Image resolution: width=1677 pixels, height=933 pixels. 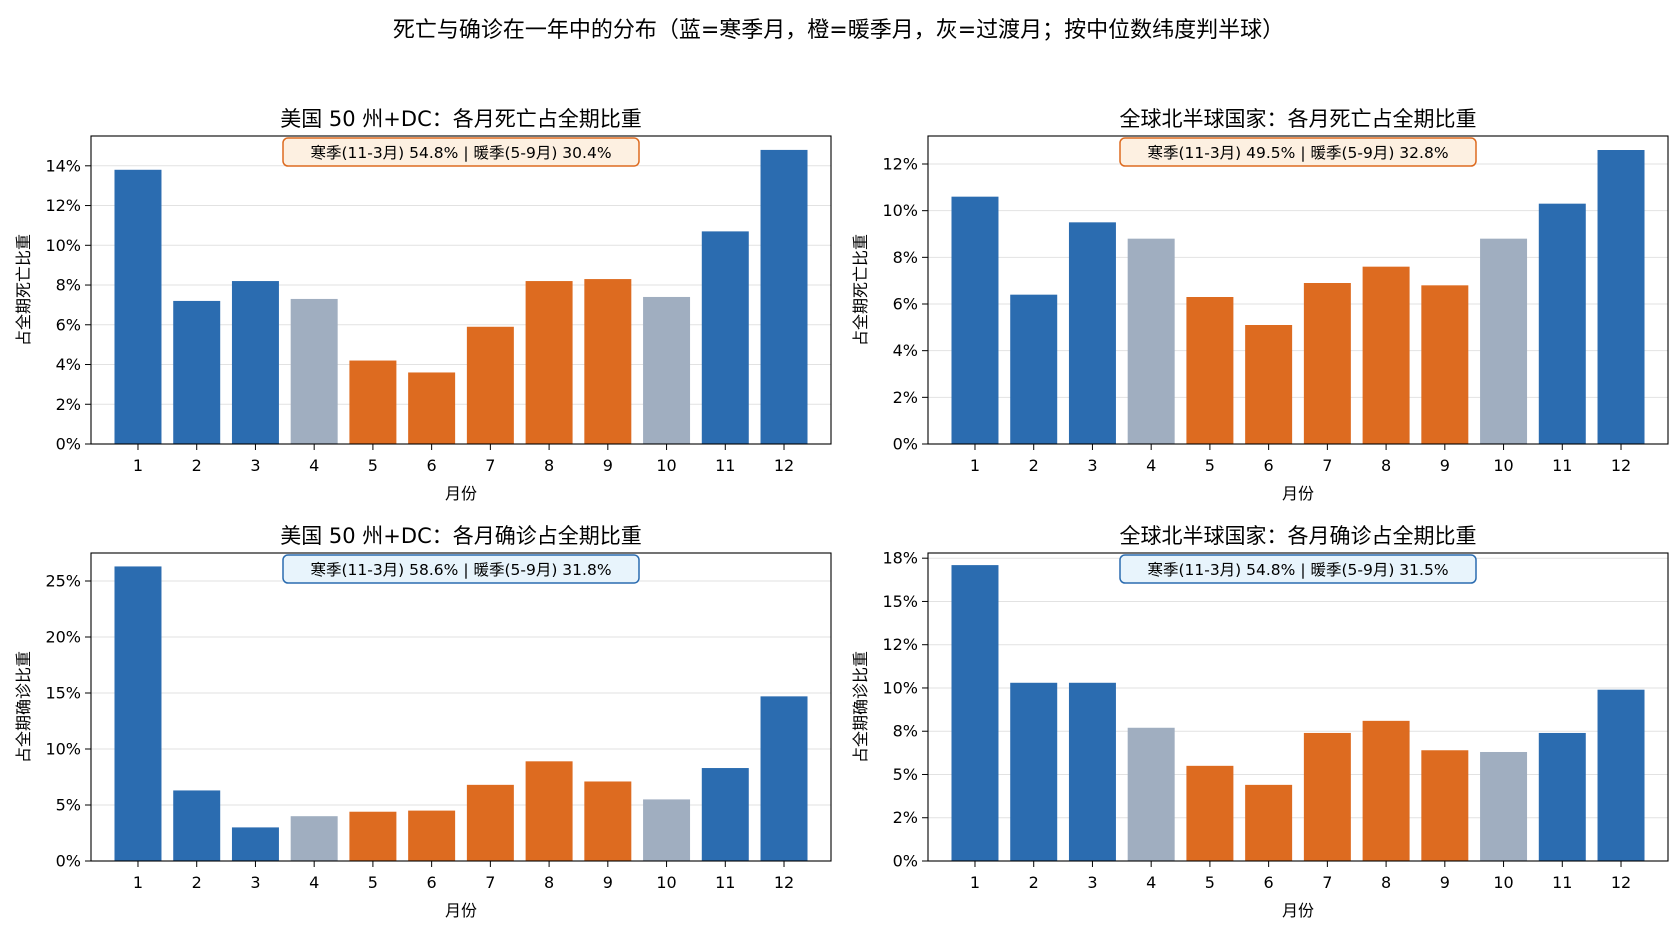 What do you see at coordinates (549, 882) in the screenshot?
I see `x-tick-label: 8` at bounding box center [549, 882].